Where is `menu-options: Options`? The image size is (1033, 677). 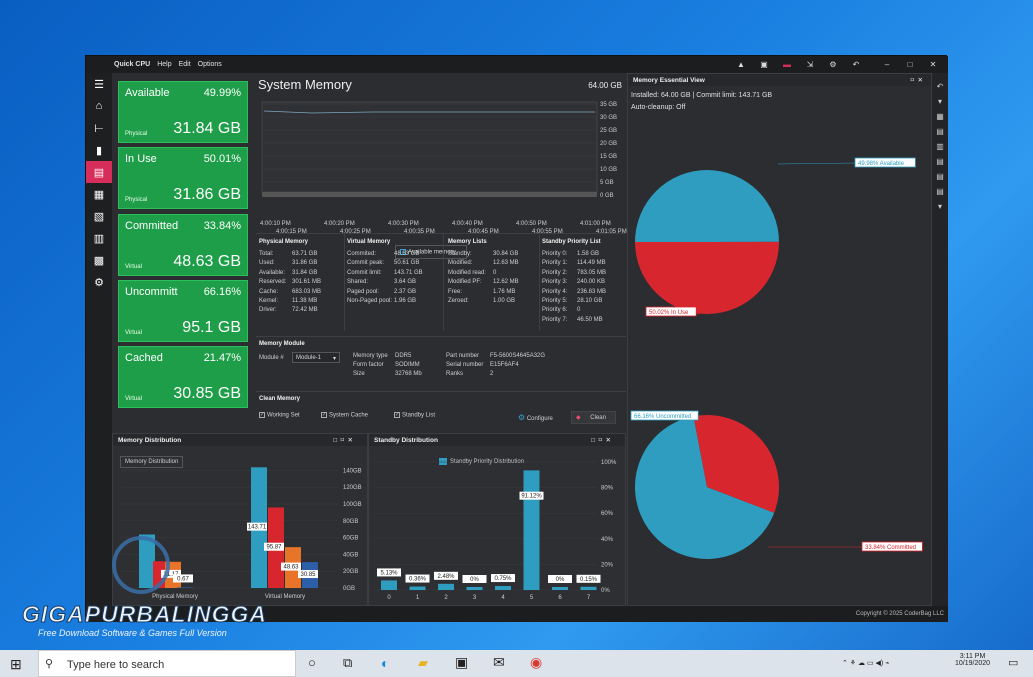 menu-options: Options is located at coordinates (209, 64).